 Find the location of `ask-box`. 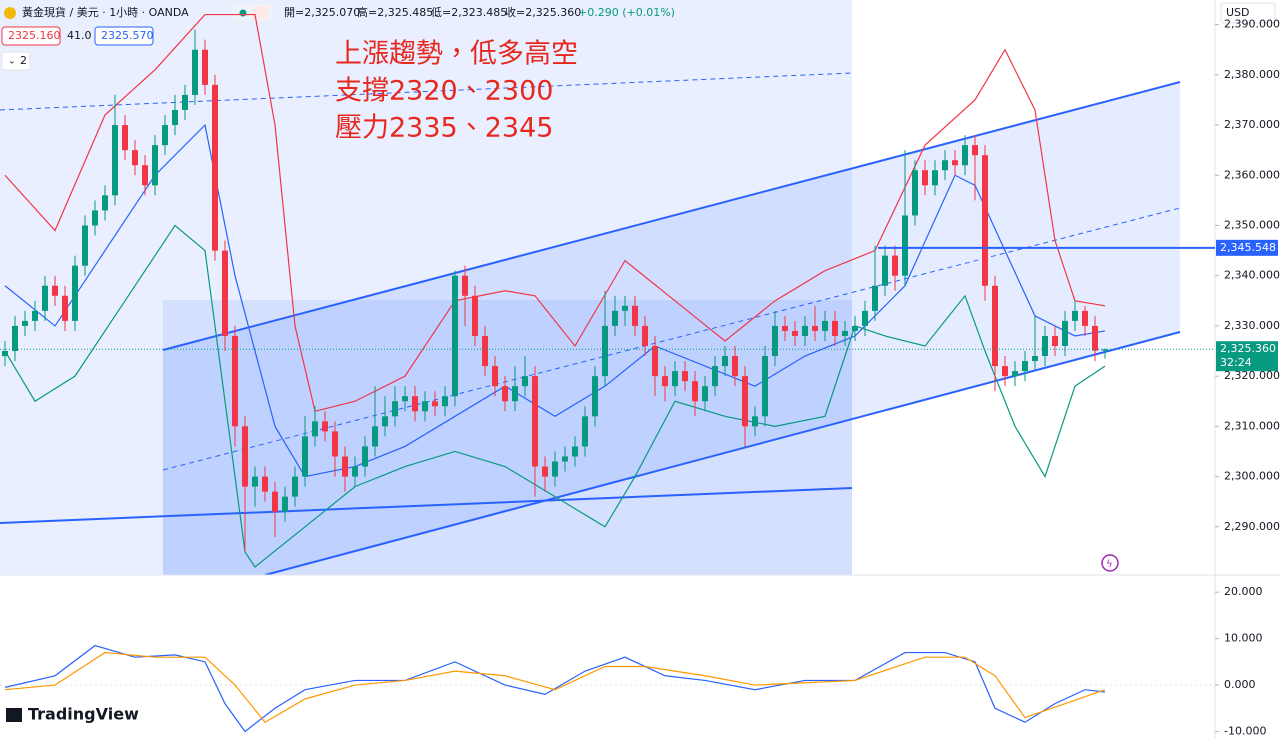

ask-box is located at coordinates (124, 36).